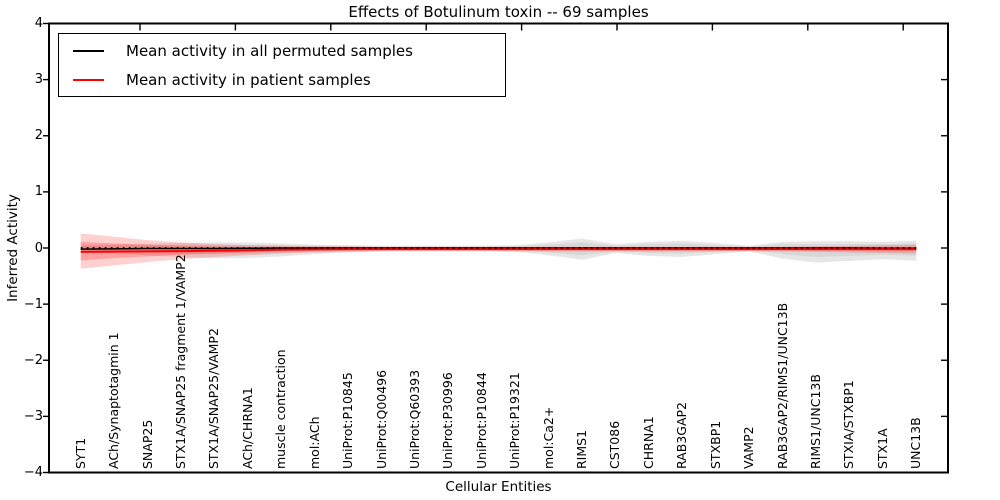 Image resolution: width=1000 pixels, height=500 pixels. What do you see at coordinates (80, 453) in the screenshot?
I see `x-category-label: SYT1` at bounding box center [80, 453].